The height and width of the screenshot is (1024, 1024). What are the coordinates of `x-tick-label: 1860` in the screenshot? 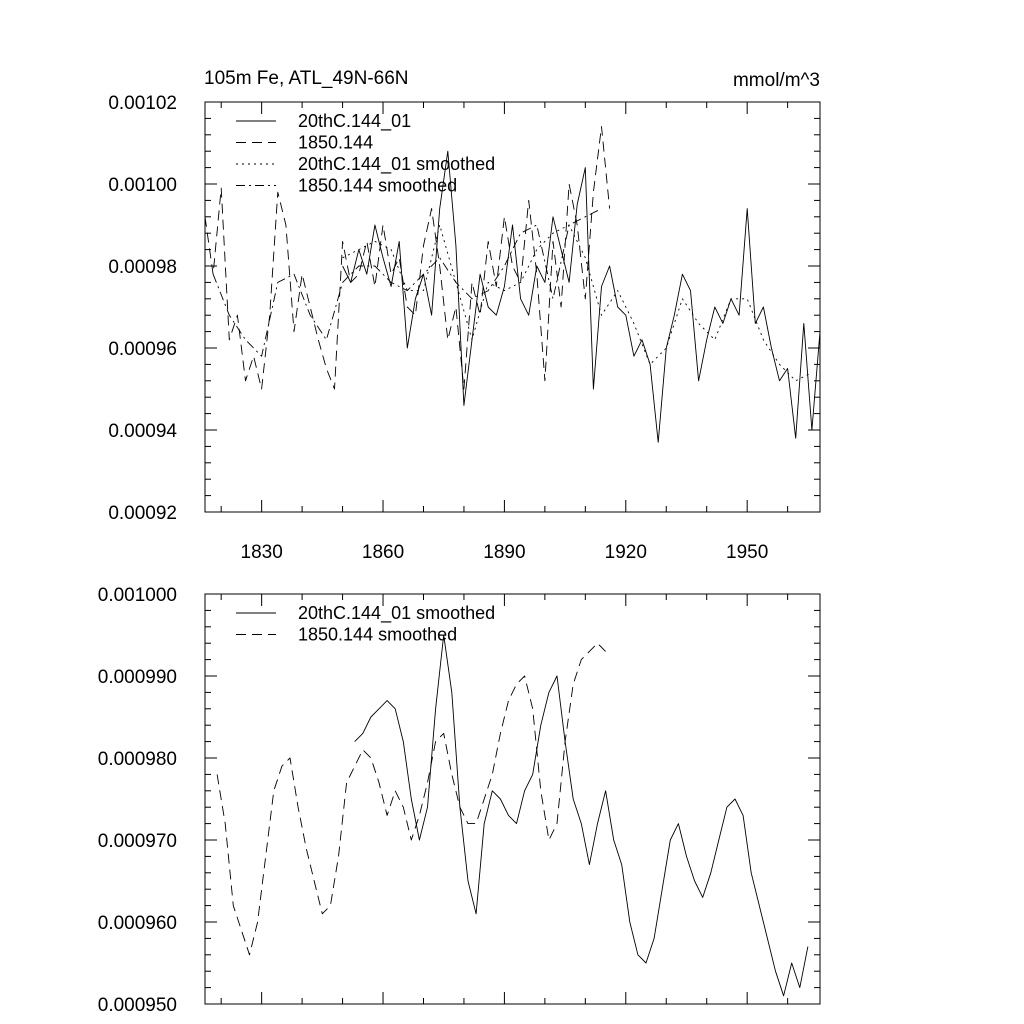 It's located at (383, 552).